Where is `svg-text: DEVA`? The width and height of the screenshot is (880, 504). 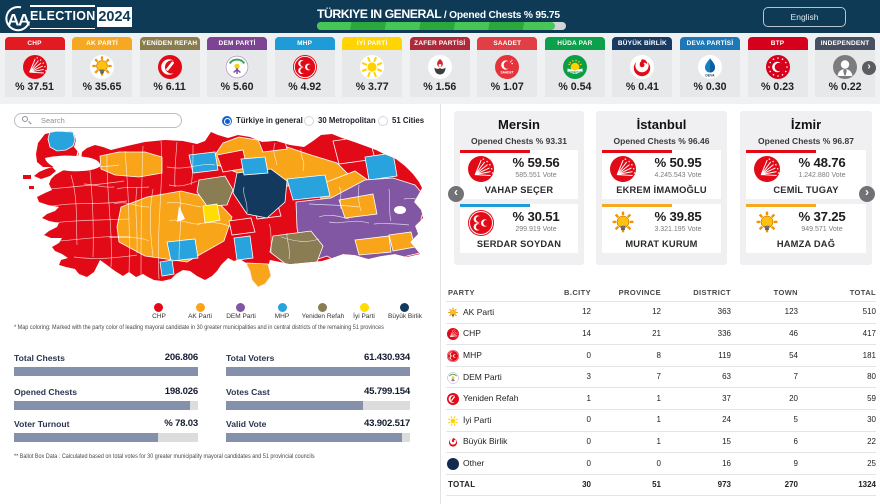
svg-text: DEVA is located at coordinates (710, 76).